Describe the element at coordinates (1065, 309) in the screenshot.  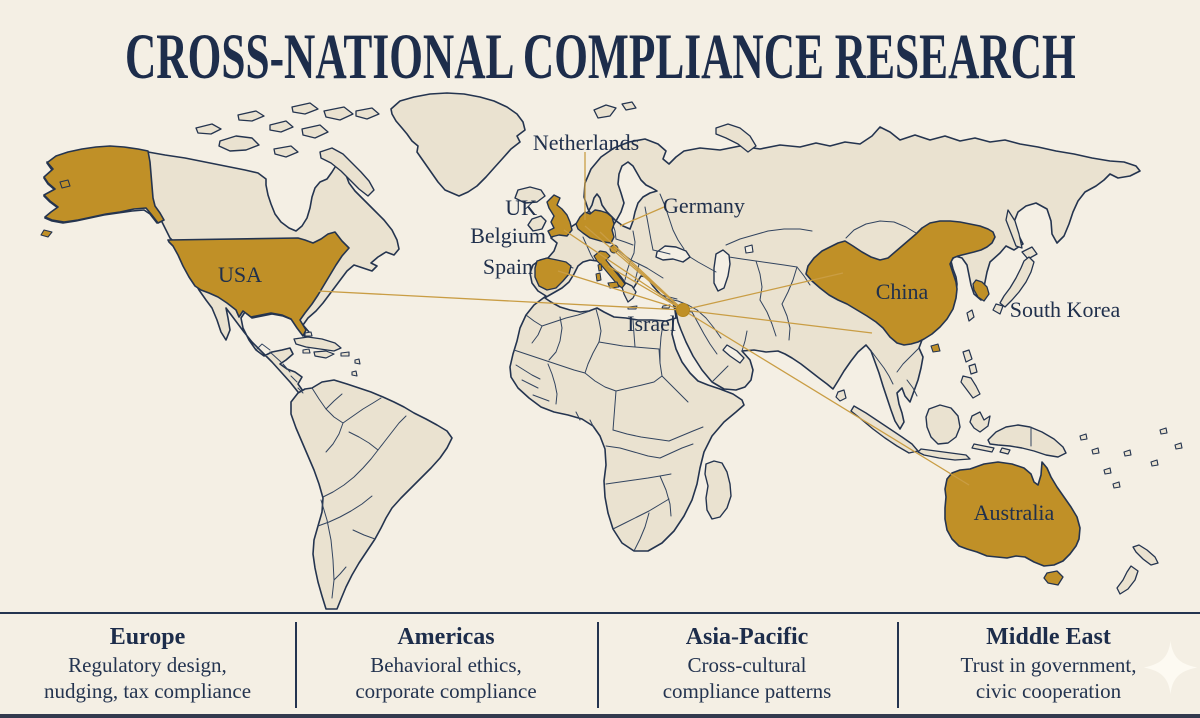
I see `svg-text: South Korea` at that location.